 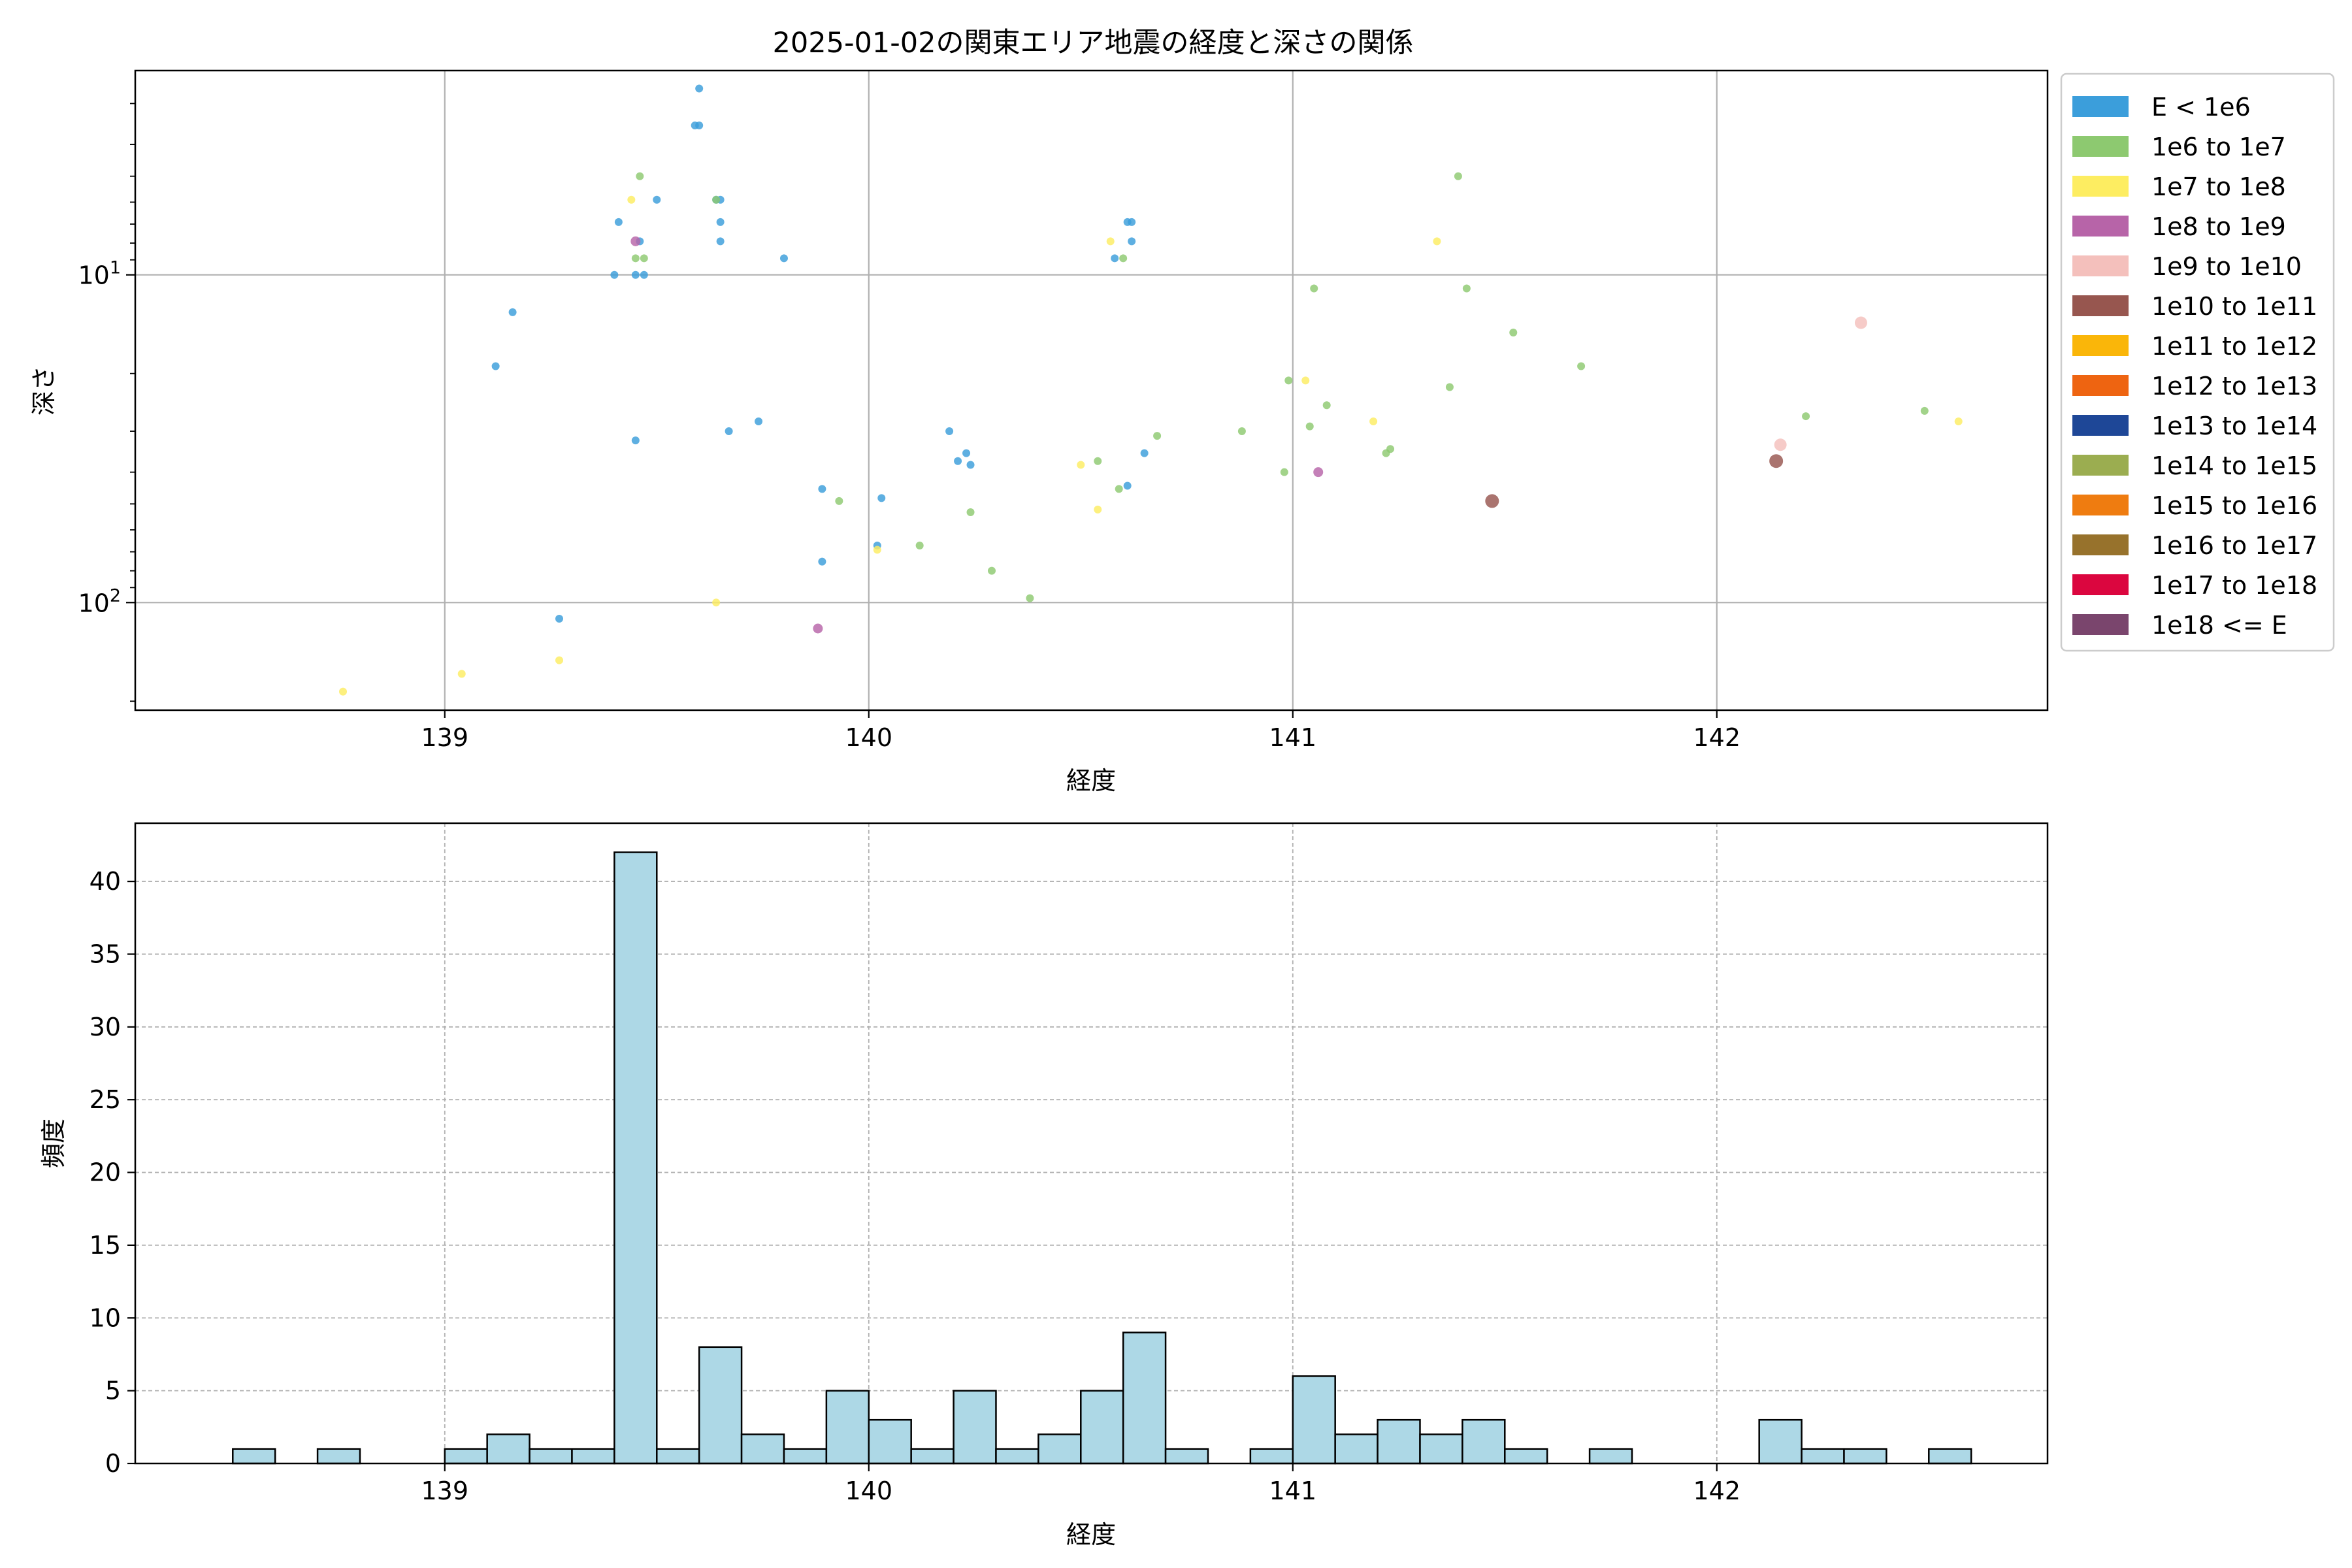 I want to click on legend-label: 1e9 to 1e10, so click(x=2226, y=266).